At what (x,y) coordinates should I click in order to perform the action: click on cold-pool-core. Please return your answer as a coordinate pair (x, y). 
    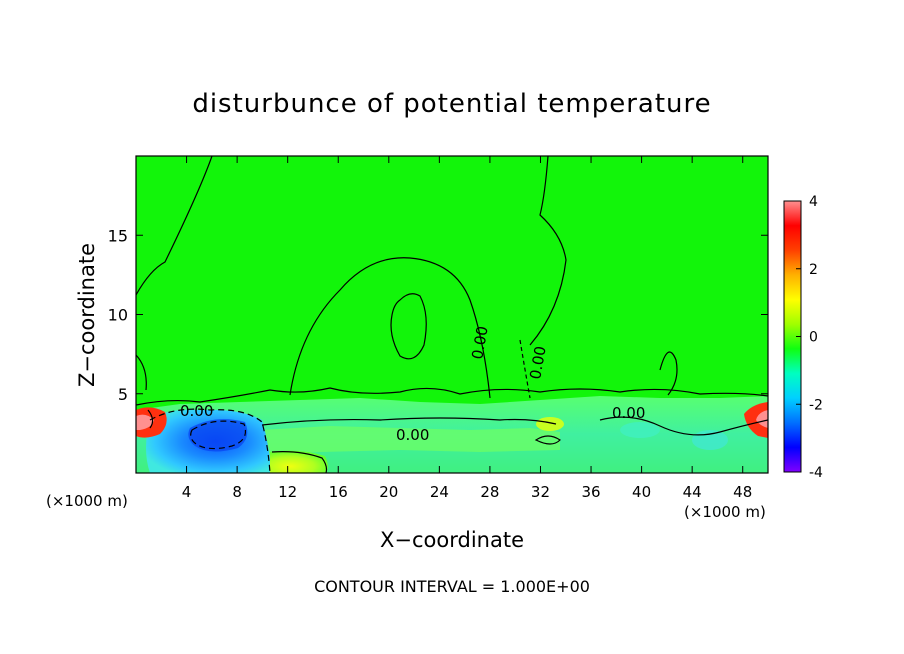
    Looking at the image, I should click on (218, 435).